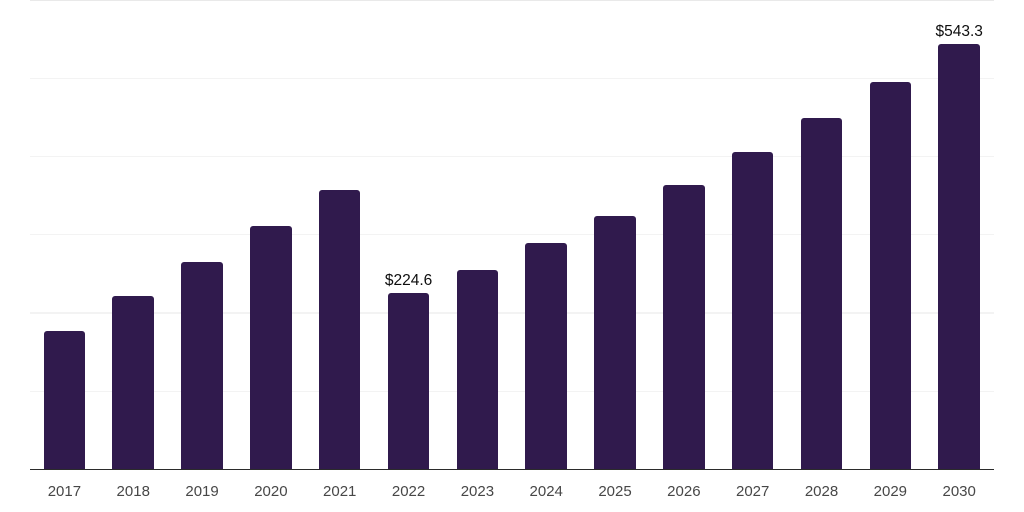  I want to click on bar-value-label-2022: $224.6, so click(408, 280).